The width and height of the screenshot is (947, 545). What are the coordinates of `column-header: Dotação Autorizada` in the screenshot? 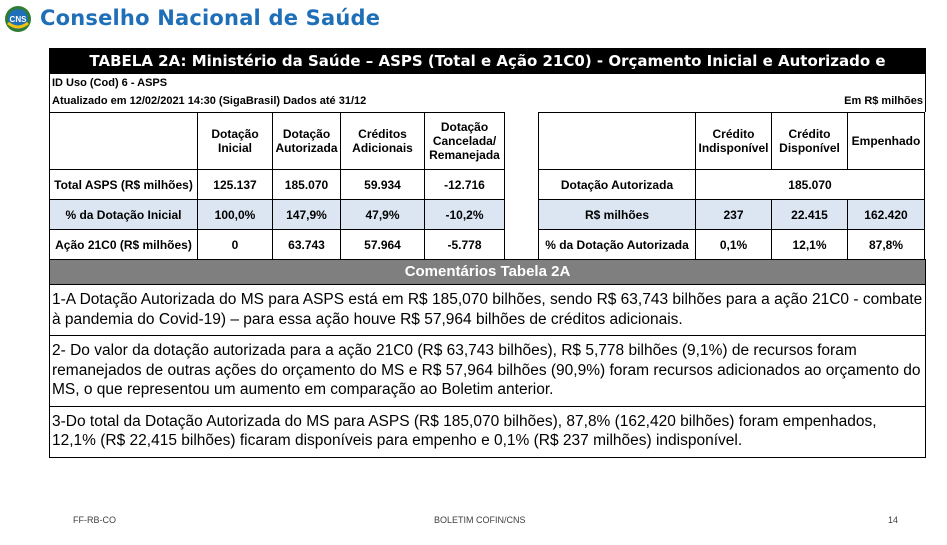 It's located at (306, 141).